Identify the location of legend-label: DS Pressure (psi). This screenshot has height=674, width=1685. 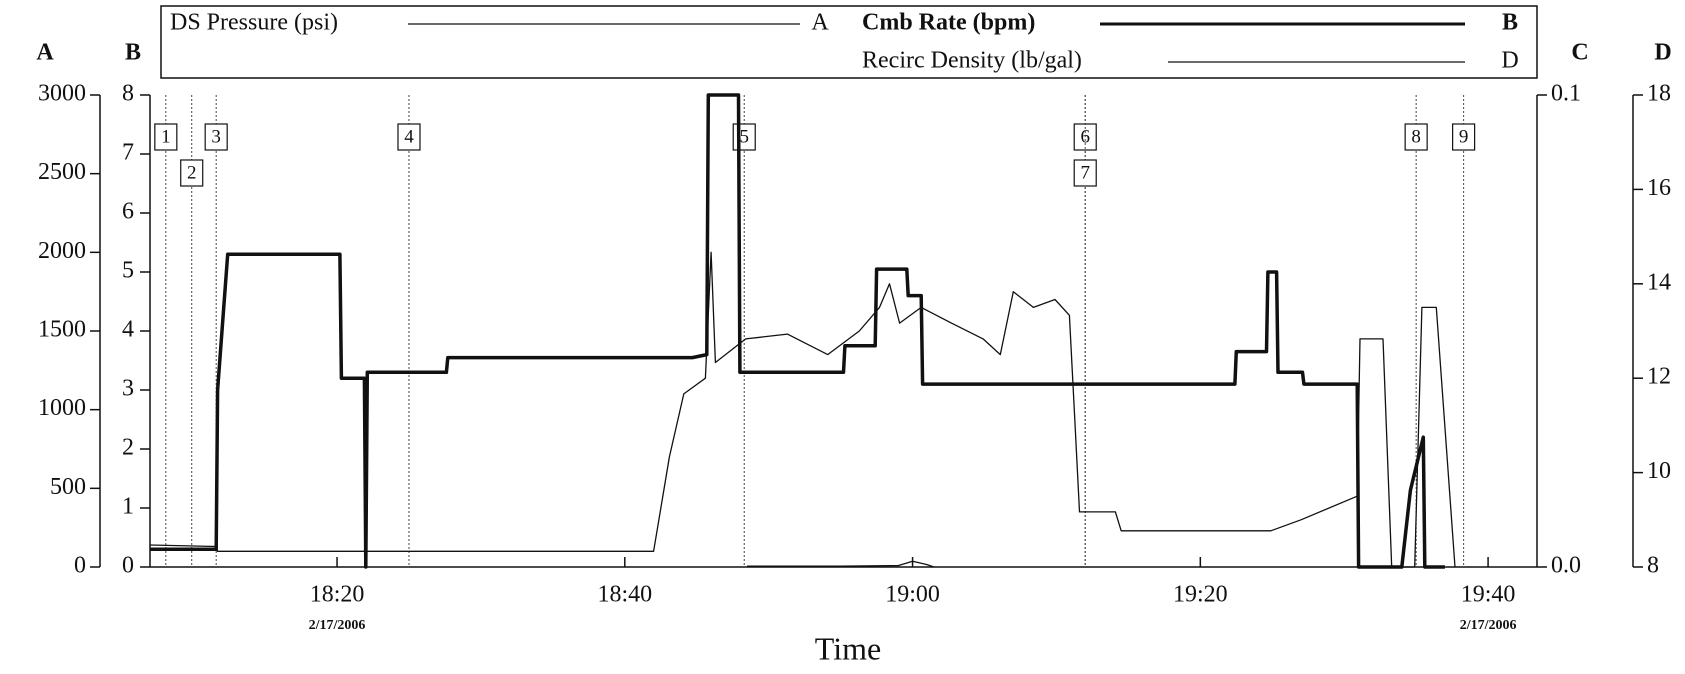
(254, 23).